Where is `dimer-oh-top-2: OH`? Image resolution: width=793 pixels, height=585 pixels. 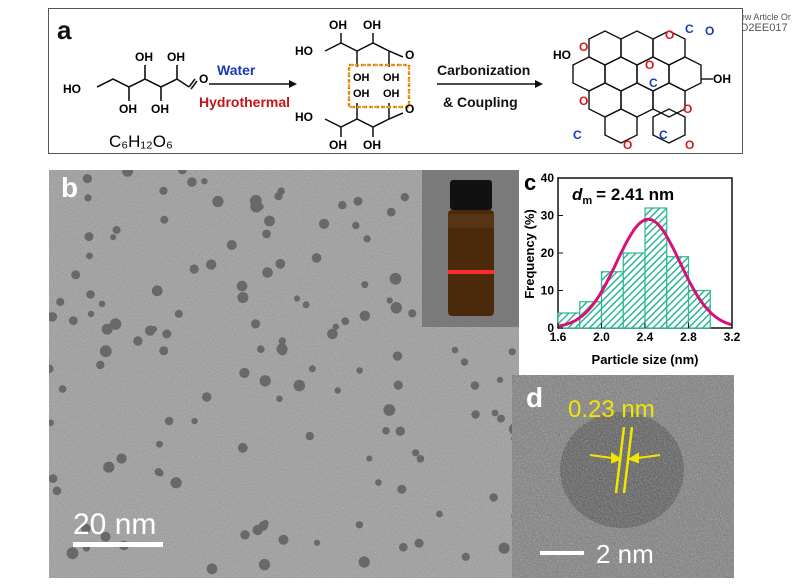
dimer-oh-top-2: OH is located at coordinates (372, 25).